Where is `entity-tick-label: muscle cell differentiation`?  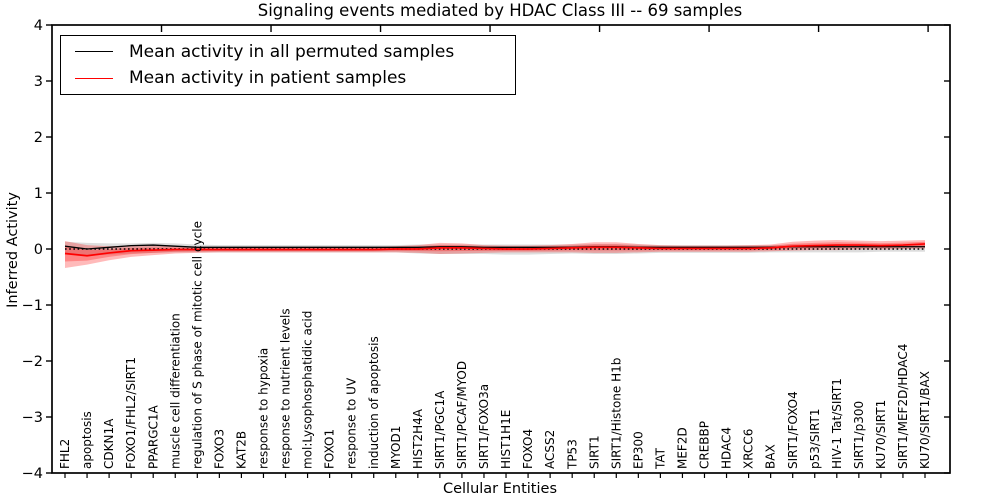 entity-tick-label: muscle cell differentiation is located at coordinates (175, 391).